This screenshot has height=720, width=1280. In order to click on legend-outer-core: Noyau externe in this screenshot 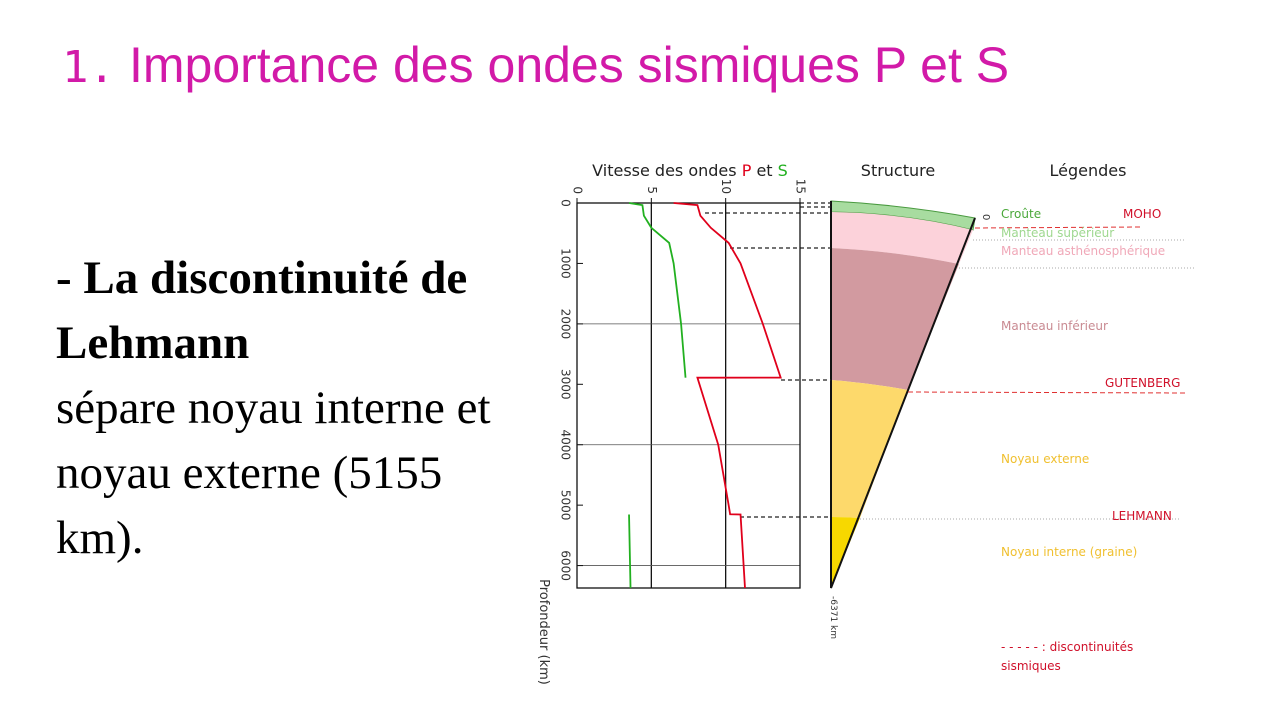, I will do `click(1045, 459)`.